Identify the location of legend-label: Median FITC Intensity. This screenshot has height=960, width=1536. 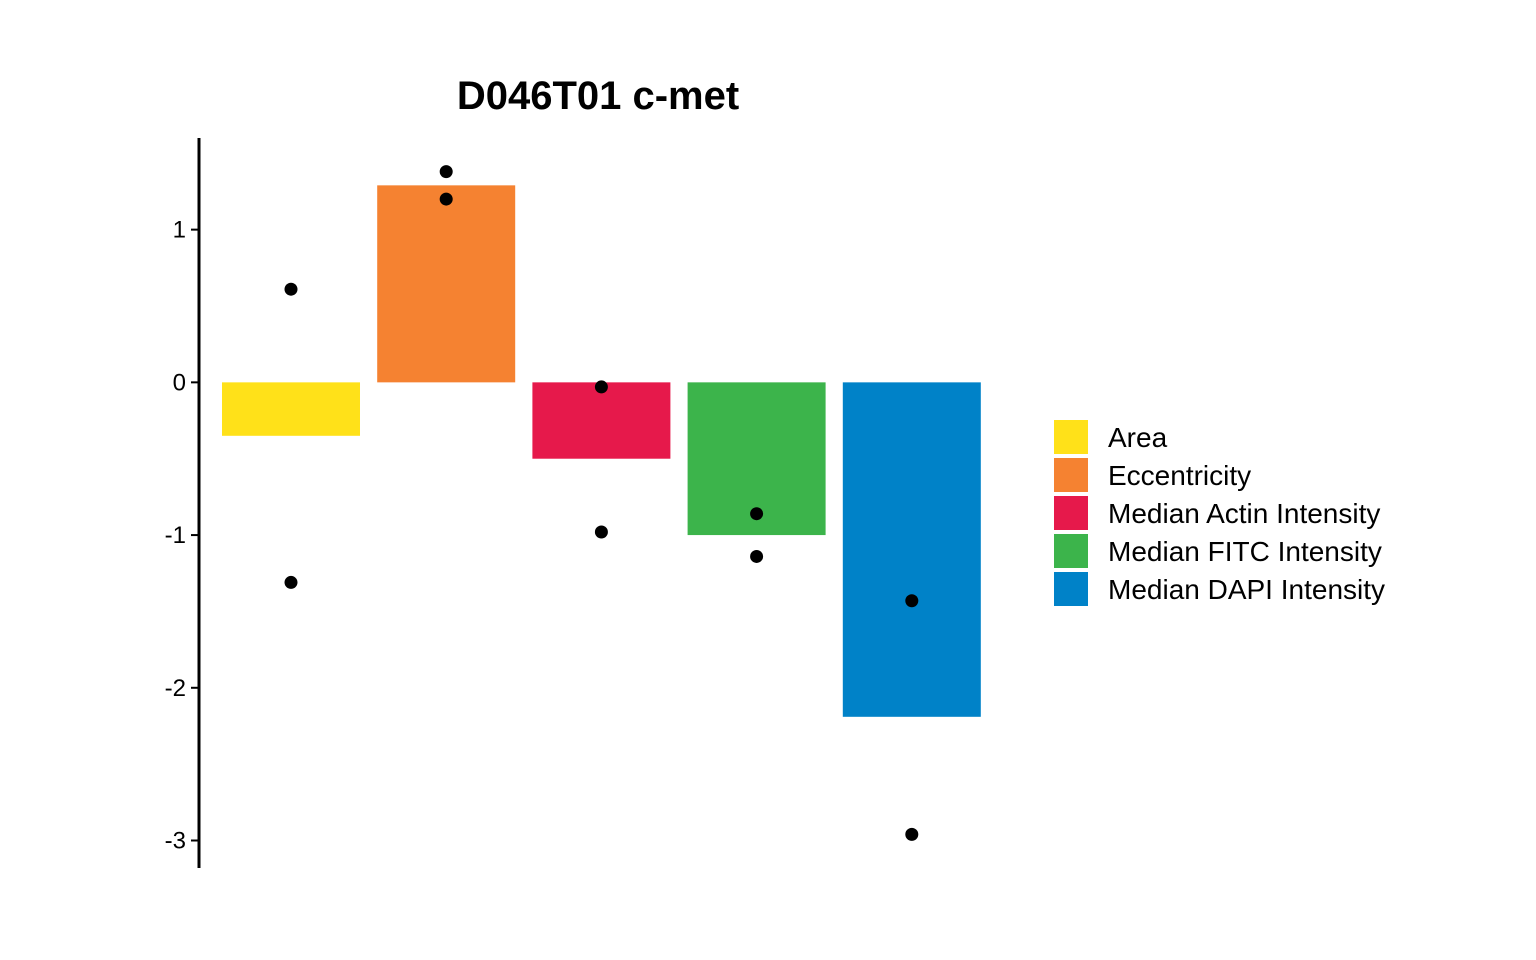
(1245, 551).